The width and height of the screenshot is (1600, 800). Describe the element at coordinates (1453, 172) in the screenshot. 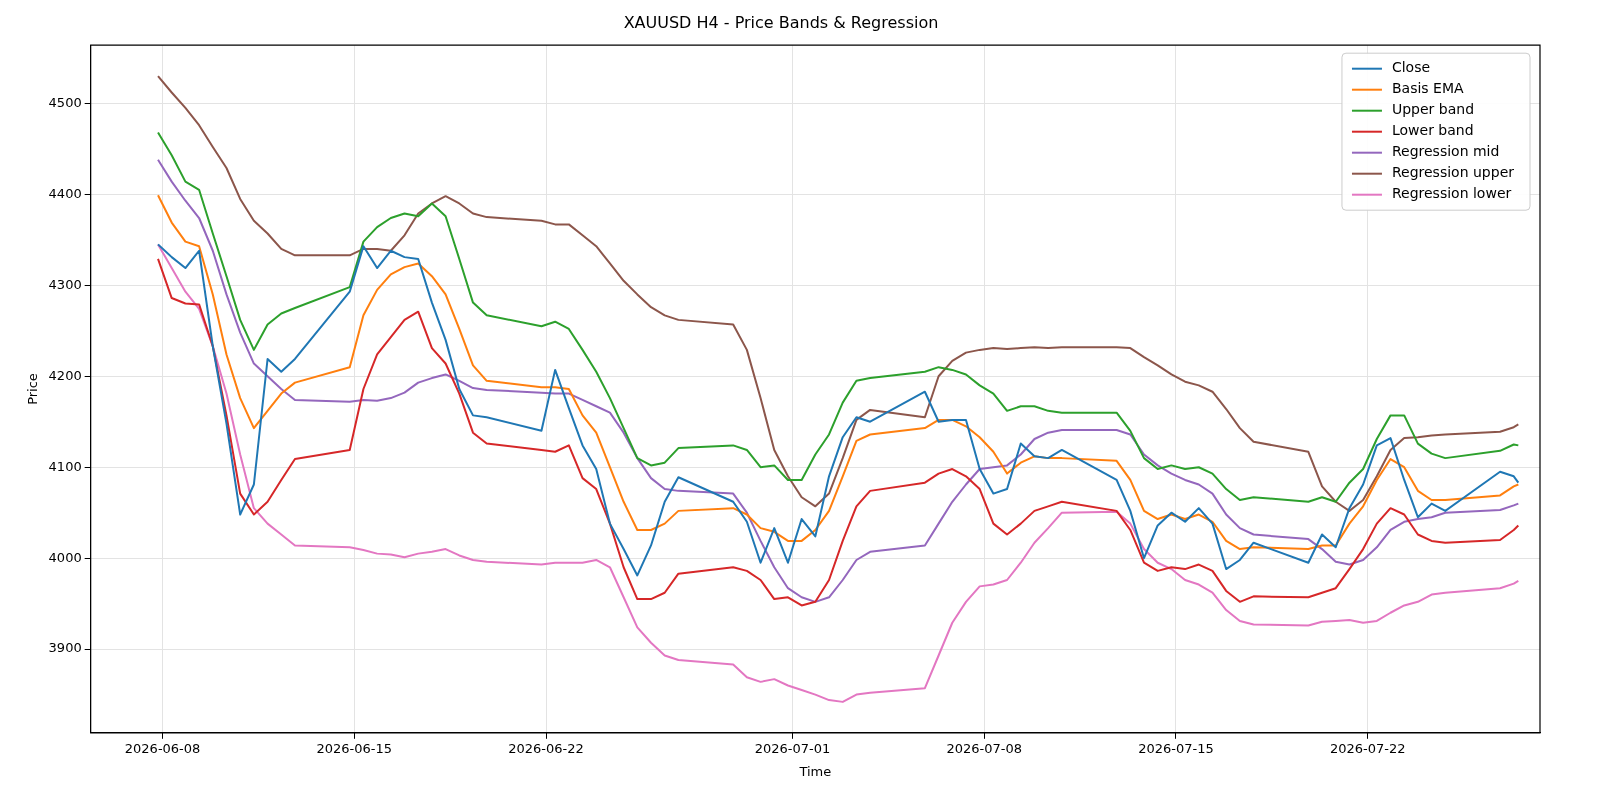

I see `legend-label: Regression upper` at that location.